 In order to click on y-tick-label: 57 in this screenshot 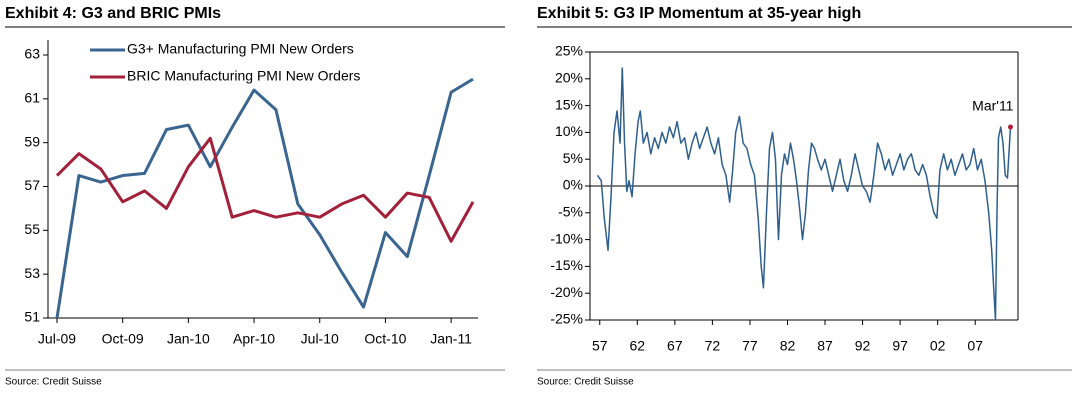, I will do `click(32, 185)`.